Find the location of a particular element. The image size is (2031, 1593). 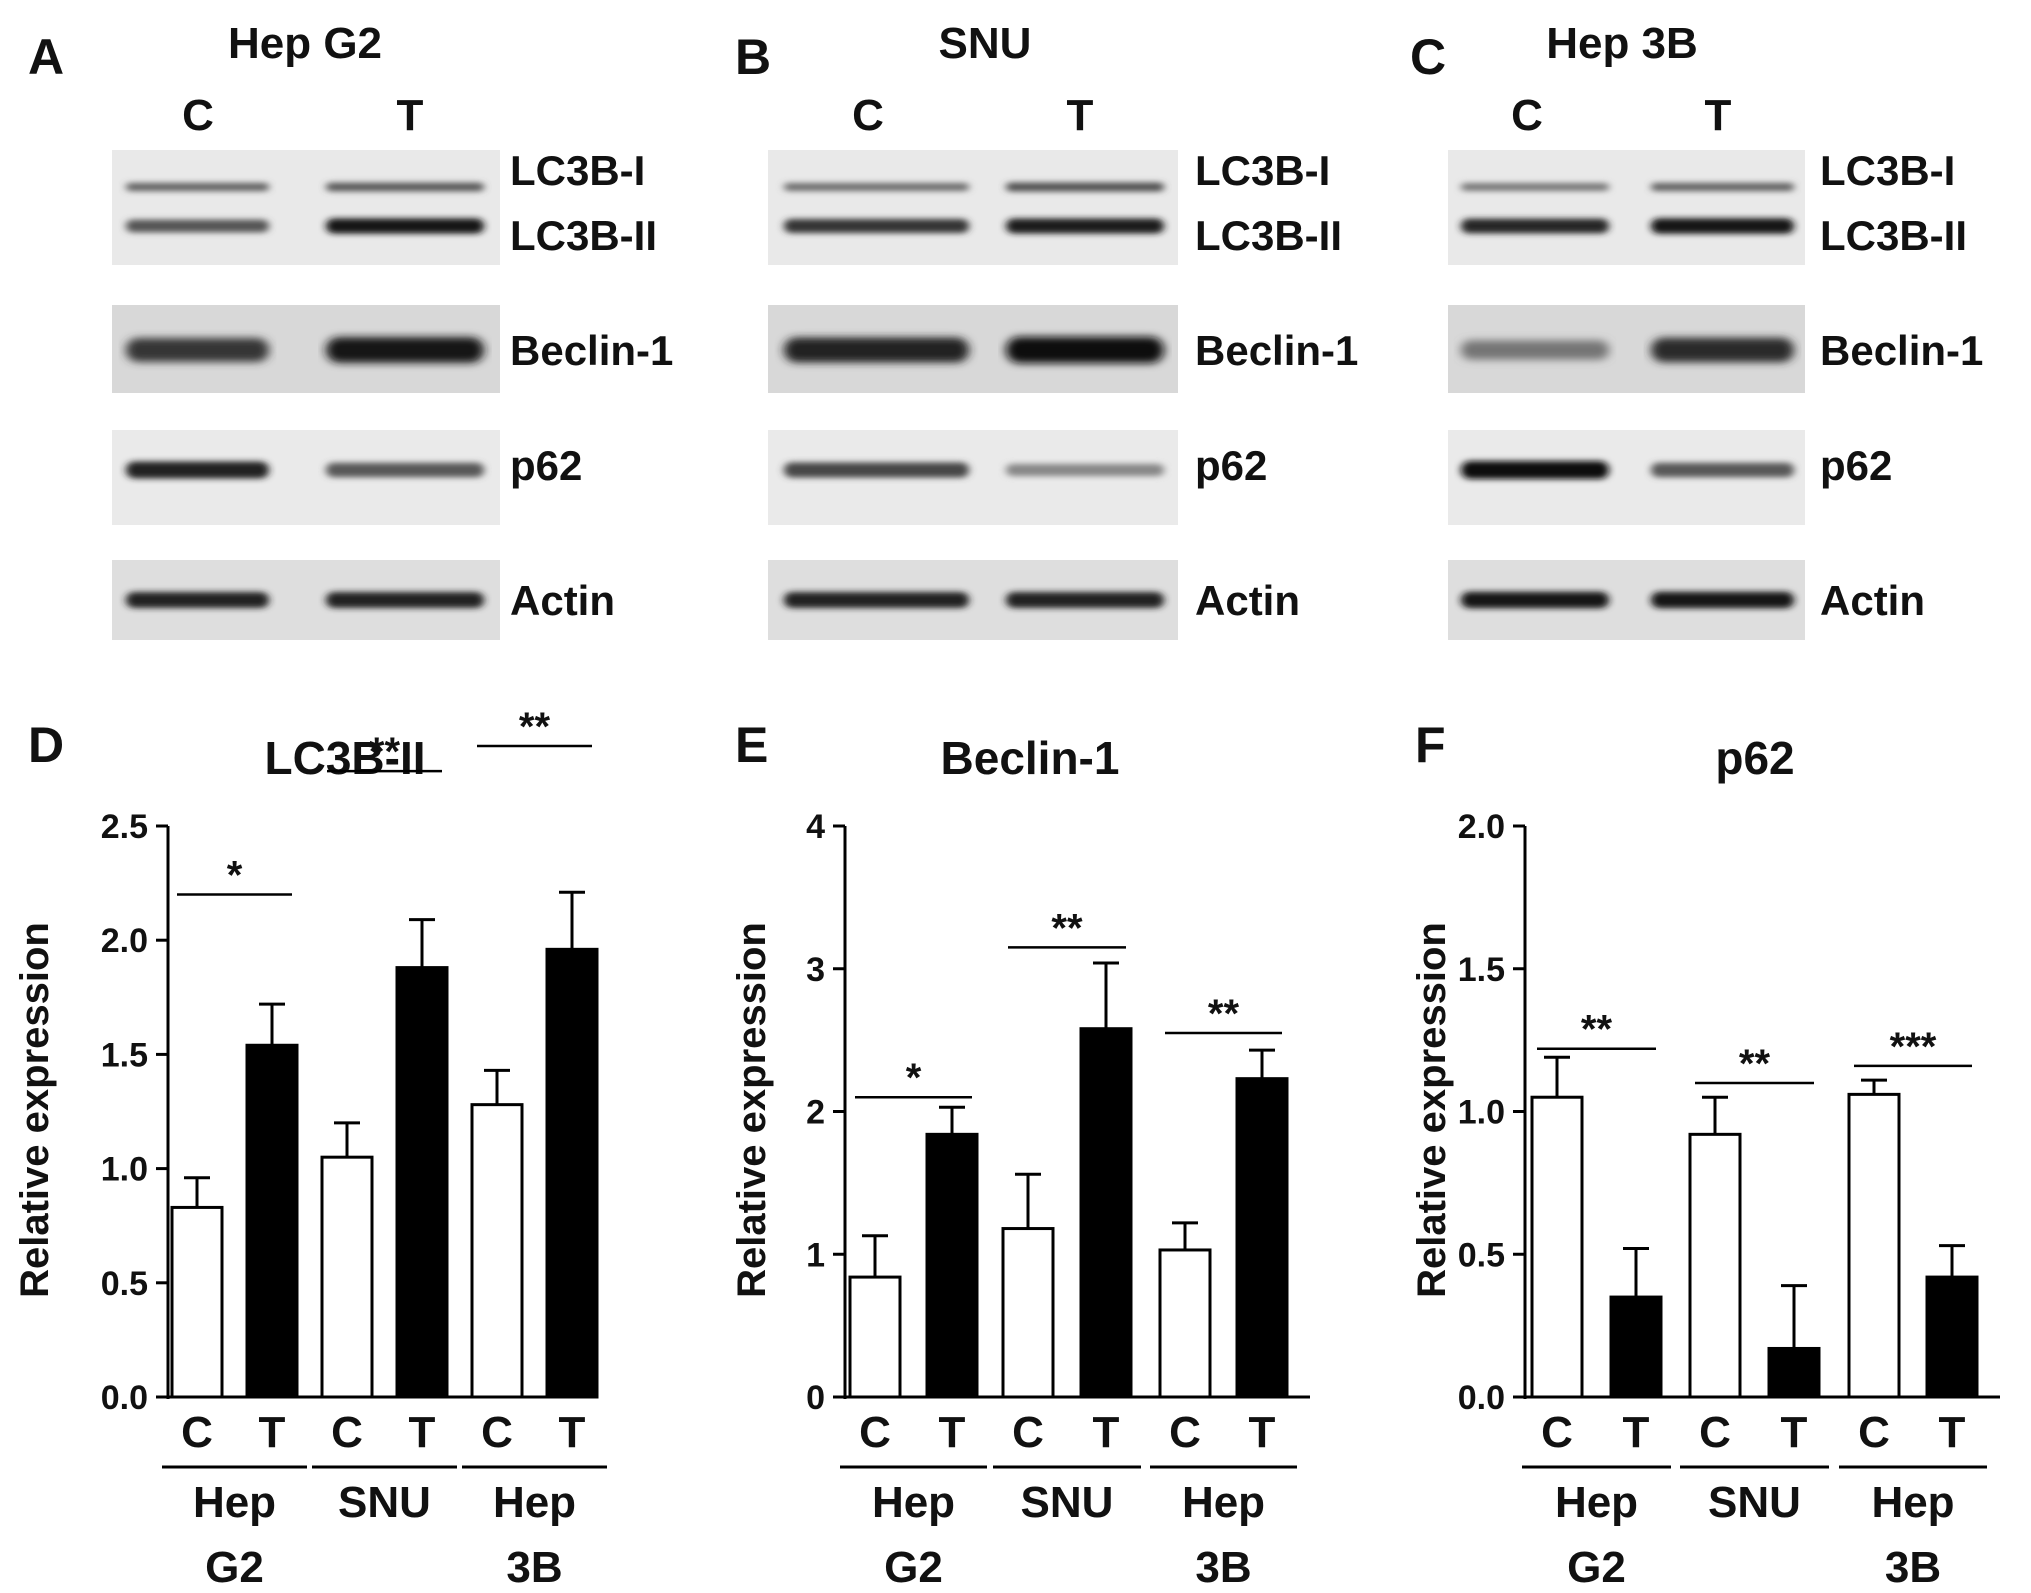

blot-title: SNU is located at coordinates (985, 43).